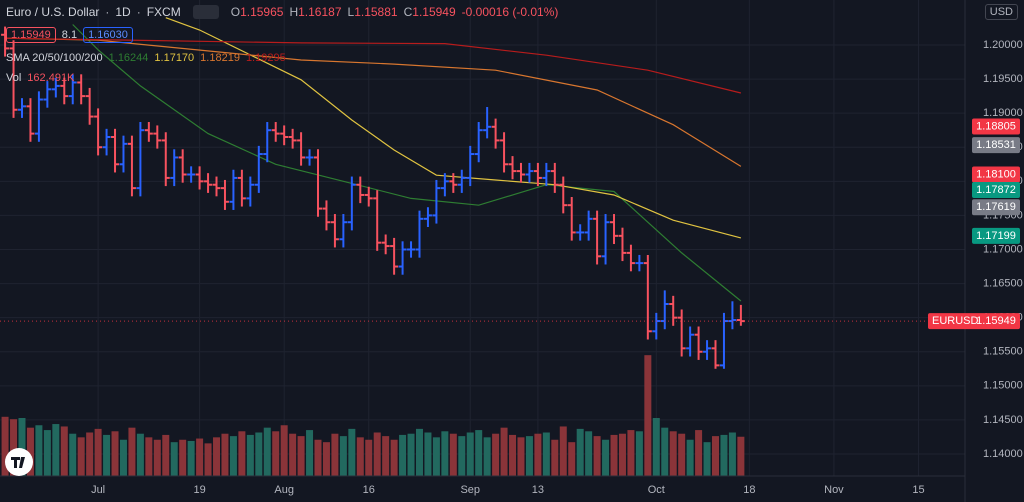 The height and width of the screenshot is (502, 1024). Describe the element at coordinates (918, 490) in the screenshot. I see `x-tick-label: 15` at that location.